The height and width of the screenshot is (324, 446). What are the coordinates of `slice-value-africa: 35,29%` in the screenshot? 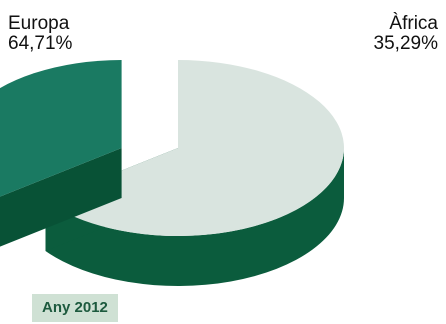 It's located at (405, 43).